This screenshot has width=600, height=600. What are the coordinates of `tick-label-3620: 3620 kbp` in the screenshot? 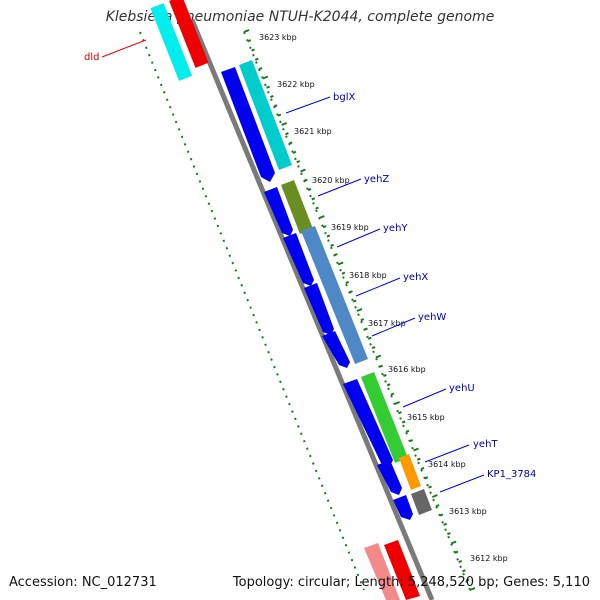 It's located at (331, 180).